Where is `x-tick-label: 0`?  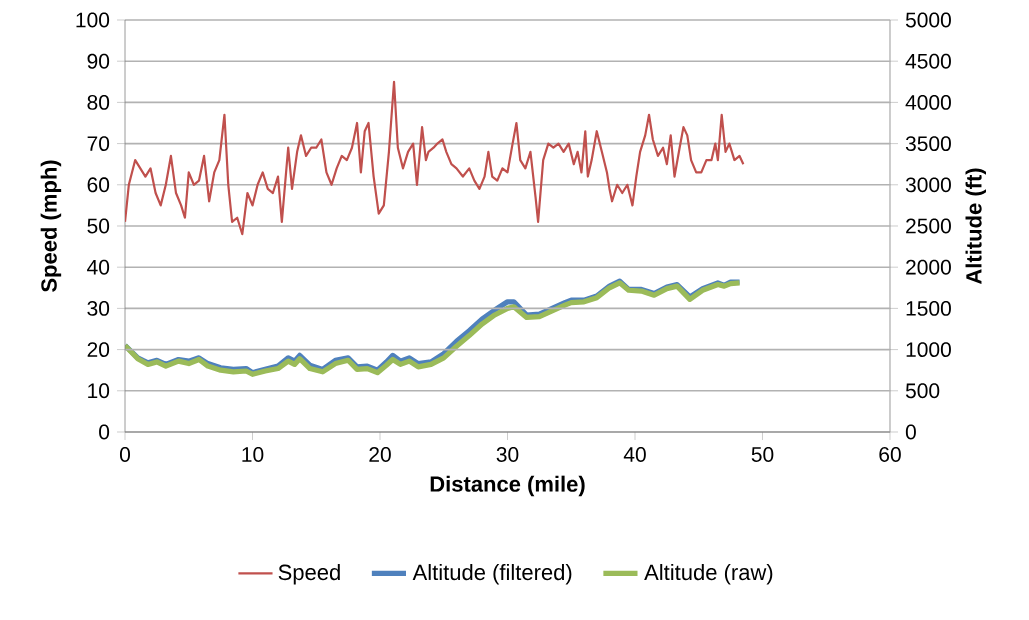
x-tick-label: 0 is located at coordinates (125, 454).